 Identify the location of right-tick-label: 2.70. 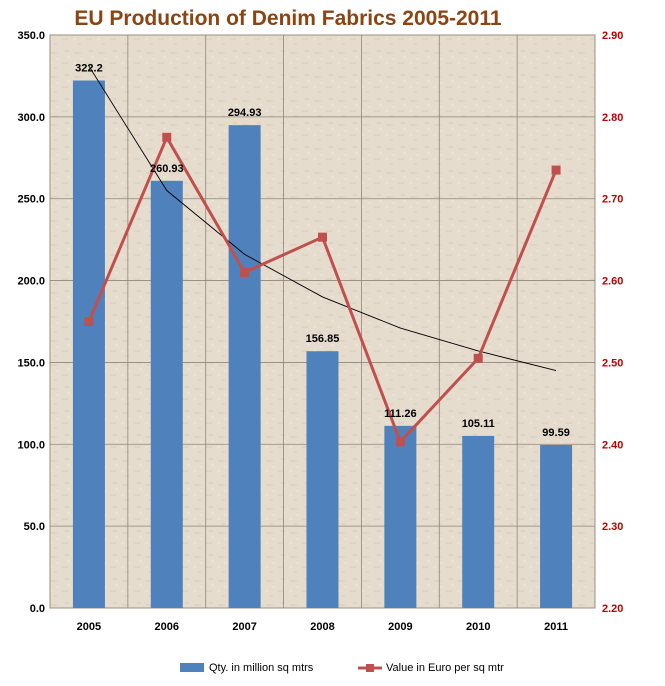
(612, 200).